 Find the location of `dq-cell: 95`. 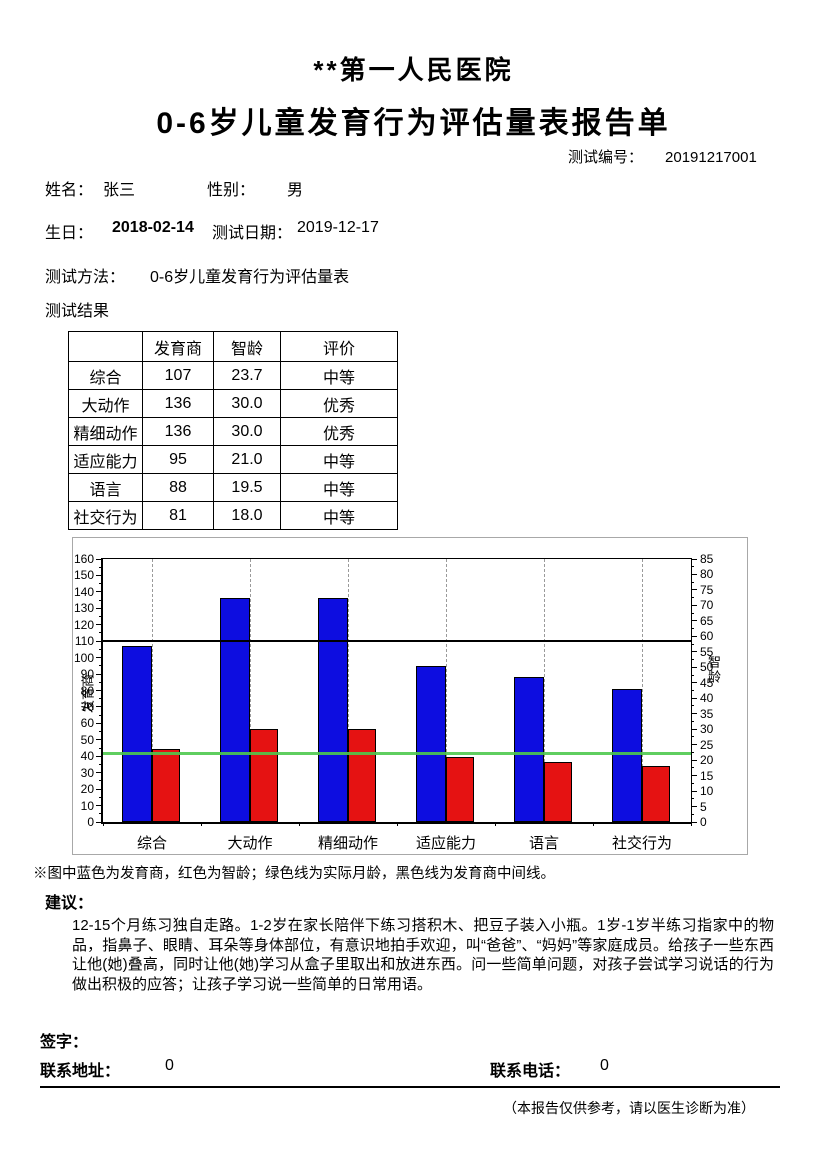

dq-cell: 95 is located at coordinates (178, 459).